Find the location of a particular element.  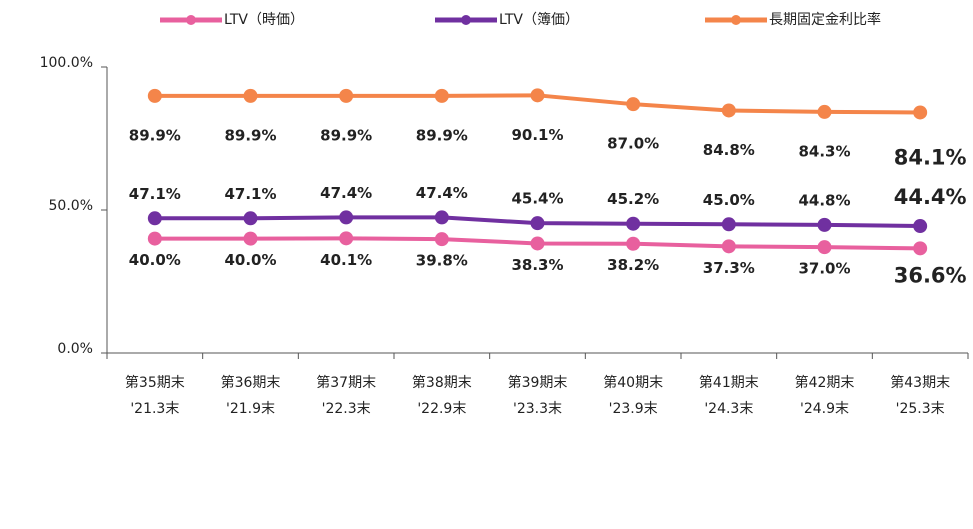

data-label: 40.1% is located at coordinates (346, 260).